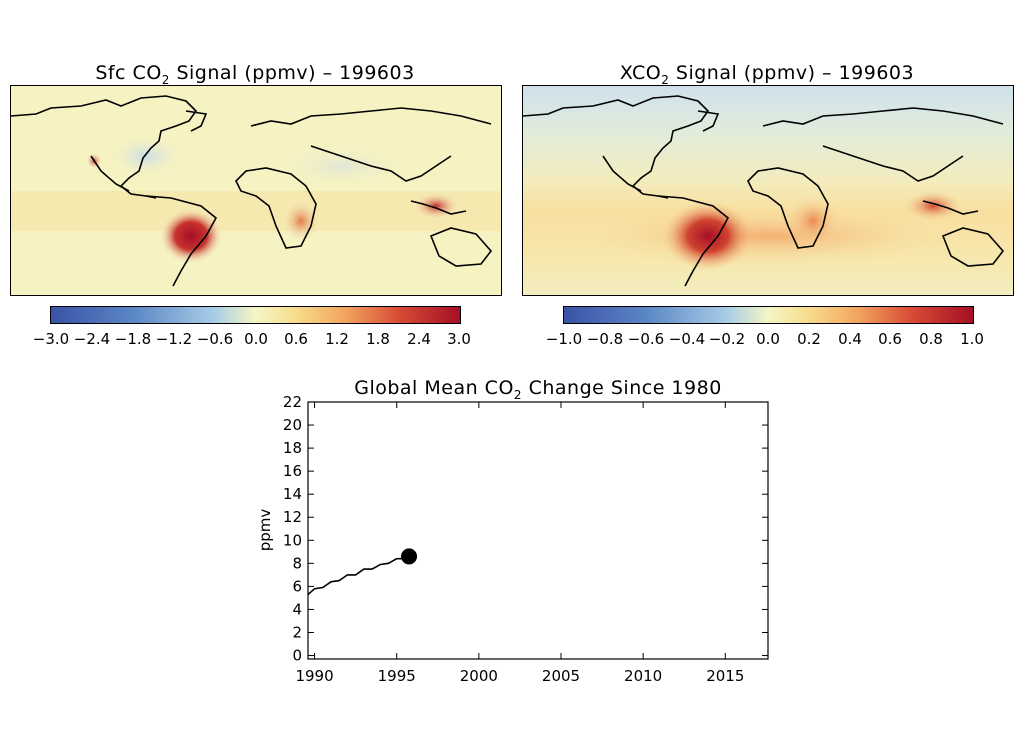 This screenshot has height=731, width=1024. Describe the element at coordinates (725, 676) in the screenshot. I see `x-tick-label: 2015` at that location.